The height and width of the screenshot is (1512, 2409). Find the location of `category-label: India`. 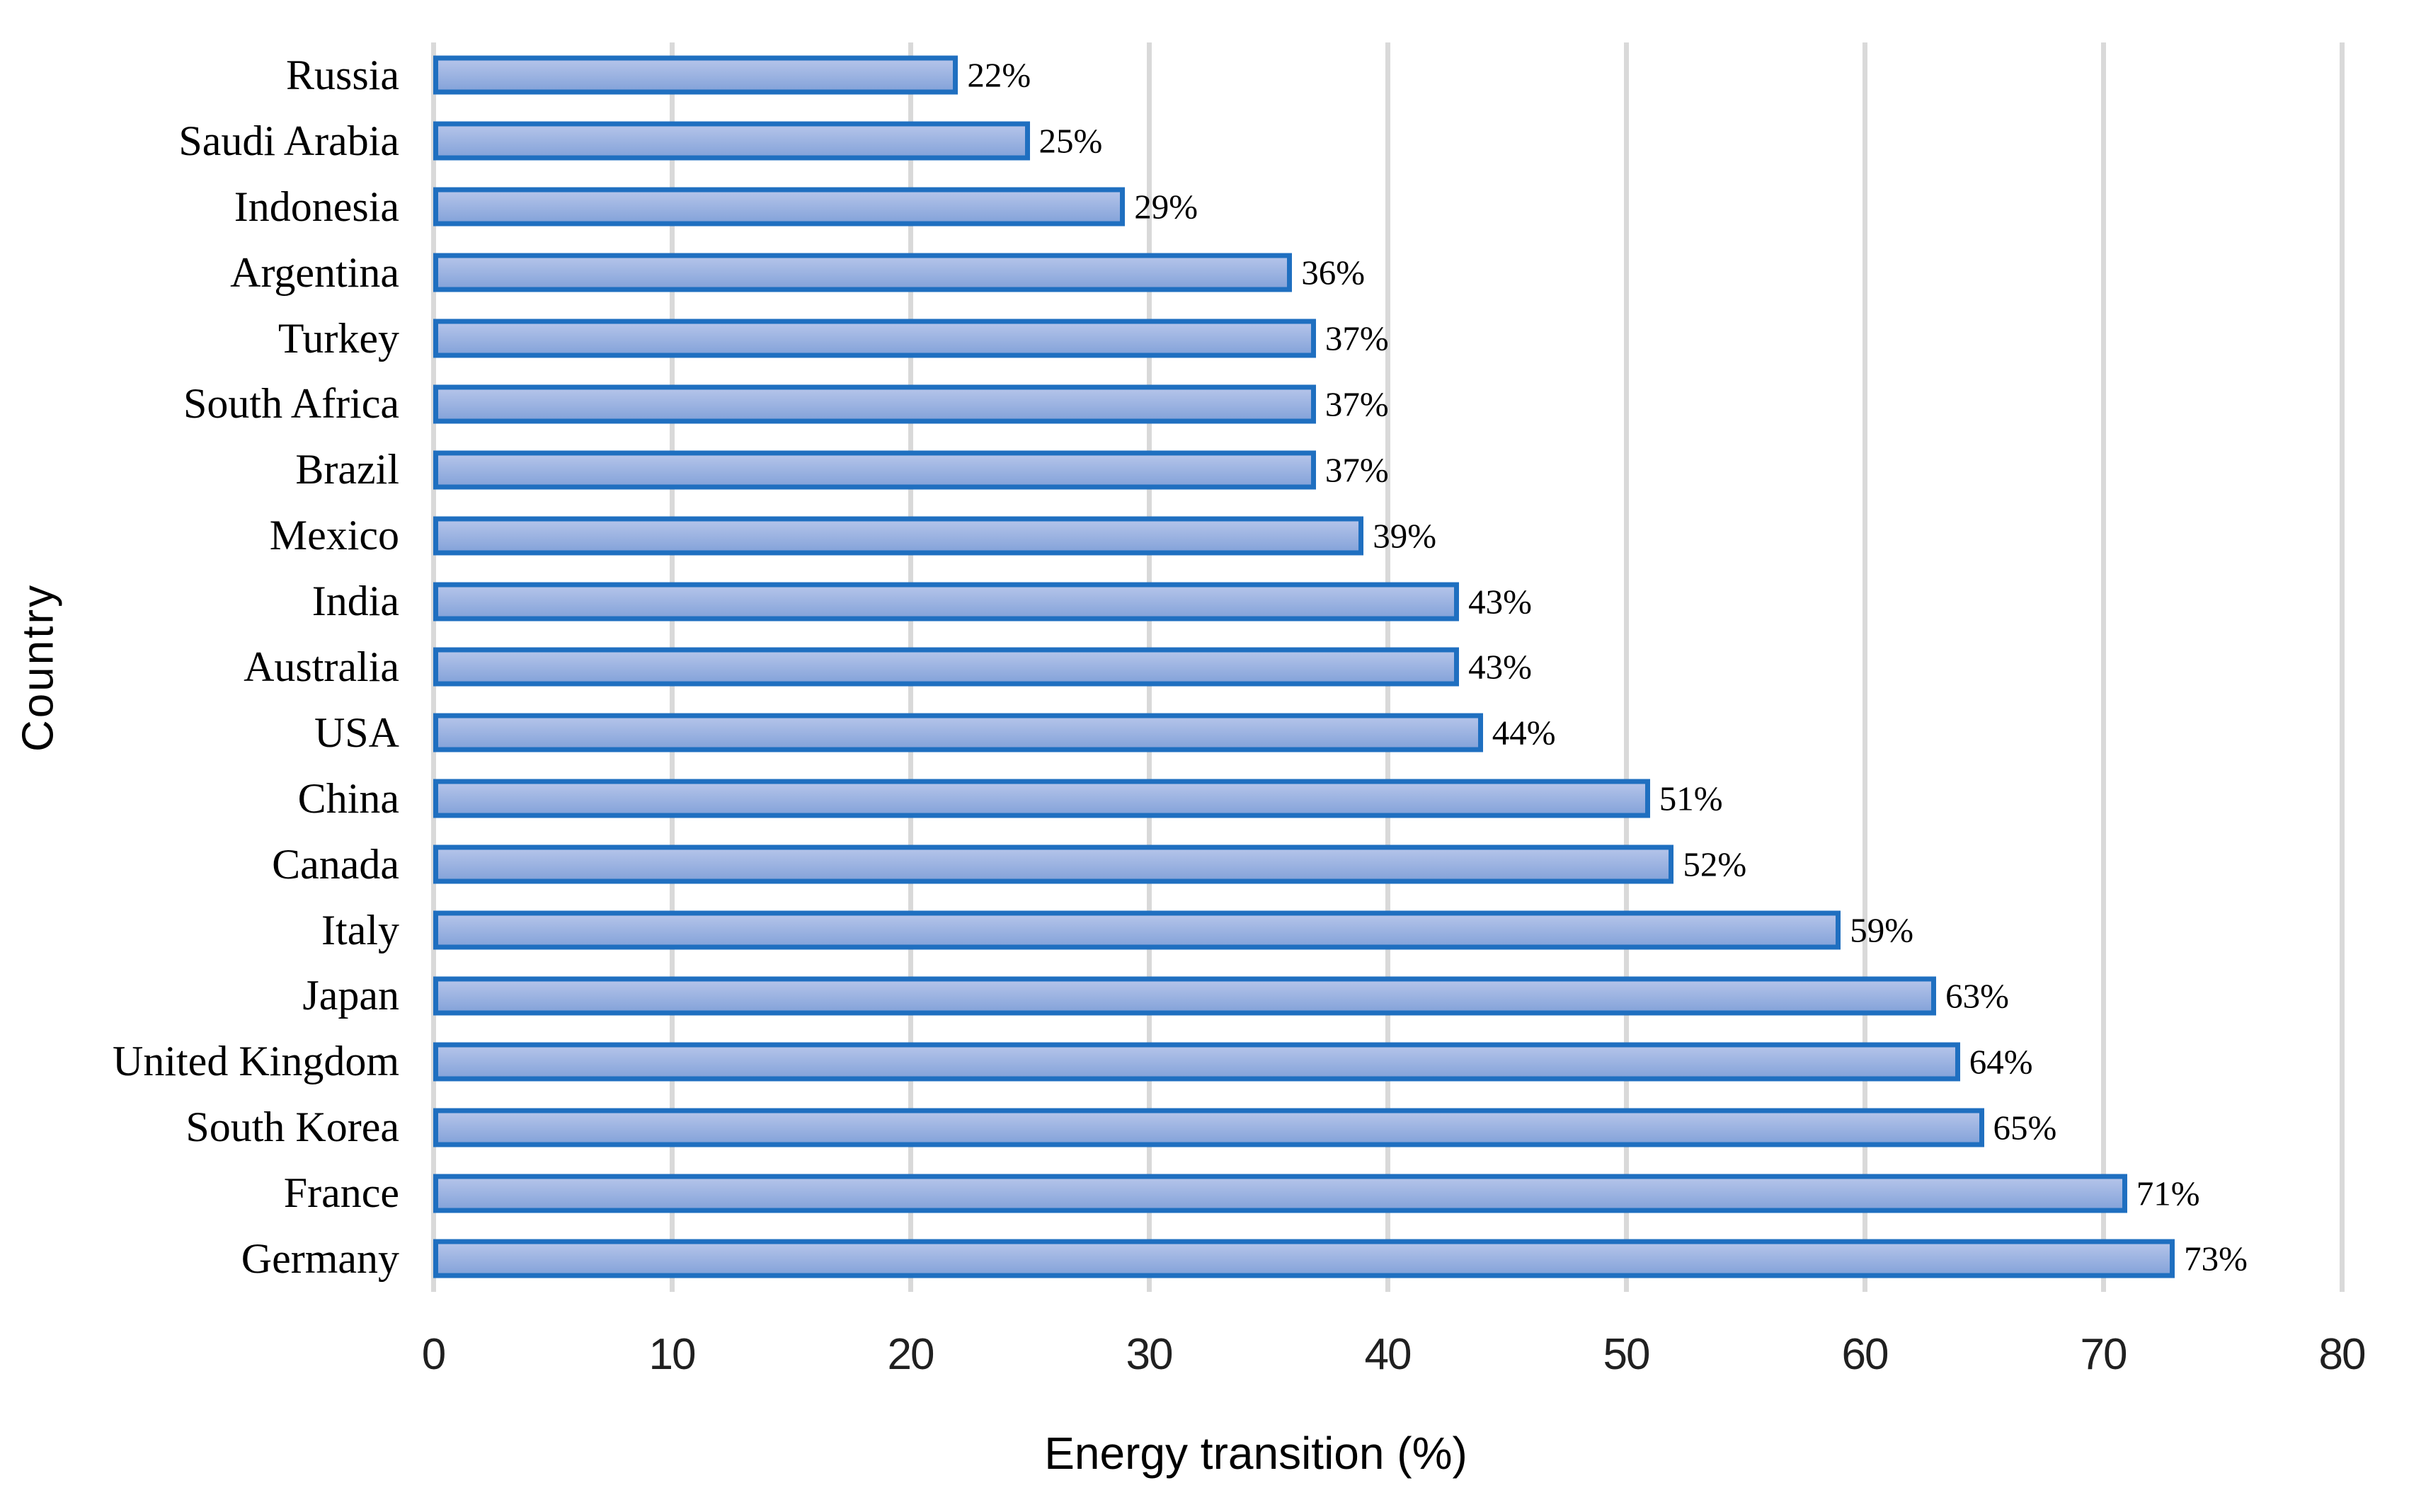

category-label: India is located at coordinates (355, 601).